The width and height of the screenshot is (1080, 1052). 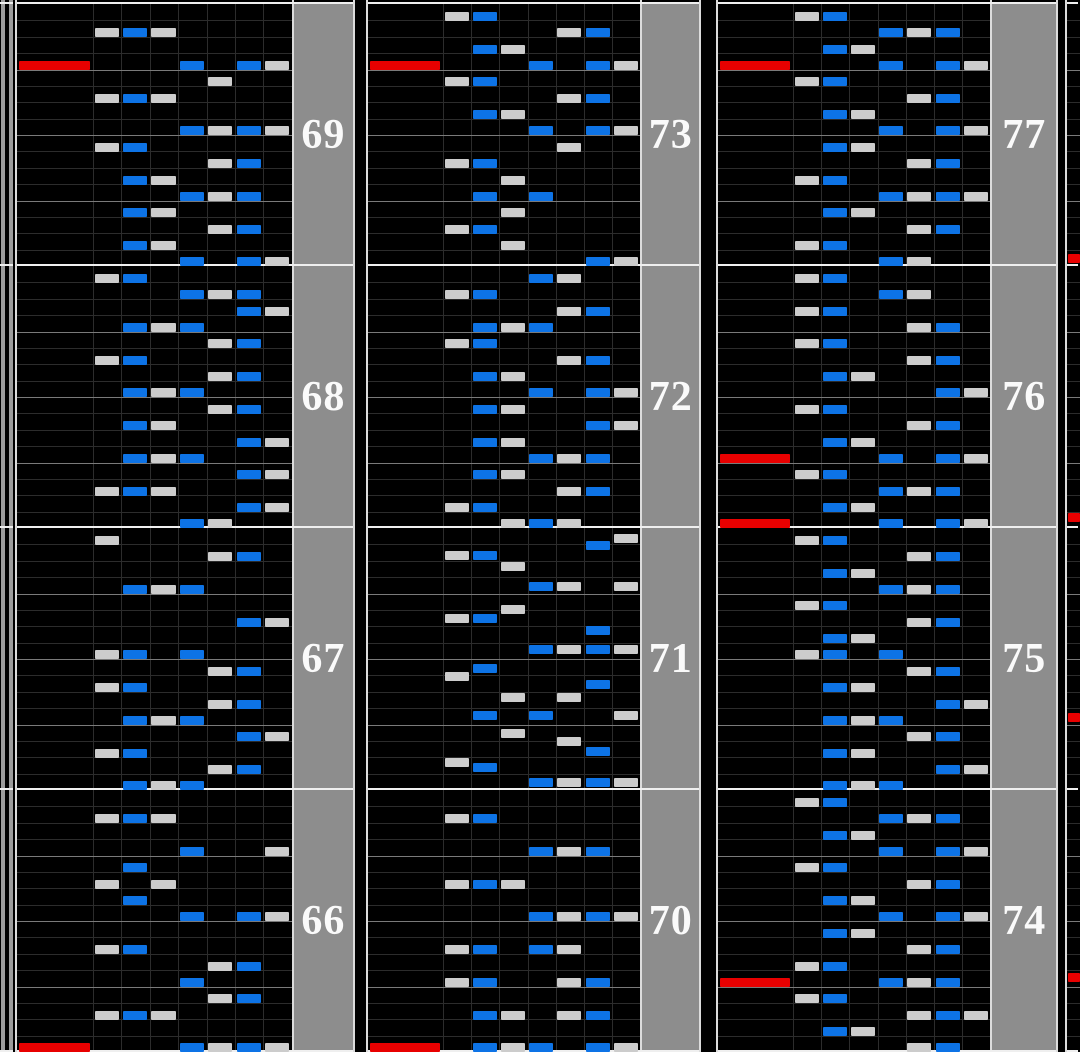 What do you see at coordinates (887, 1051) in the screenshot?
I see `measure-line` at bounding box center [887, 1051].